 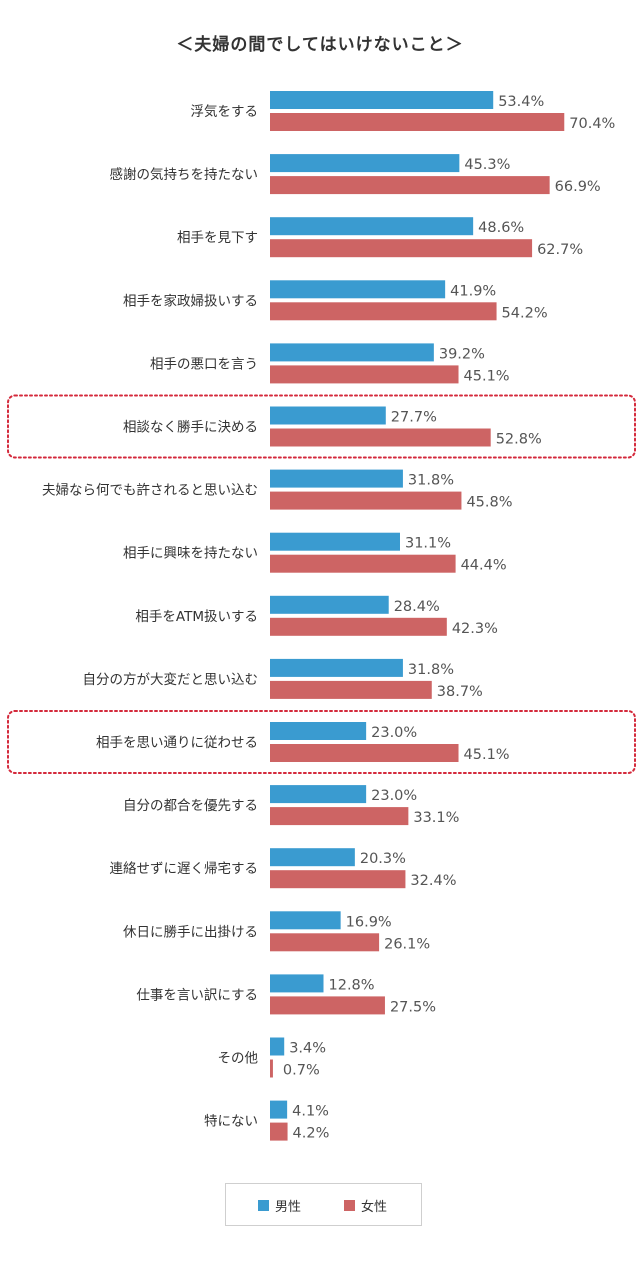 What do you see at coordinates (225, 112) in the screenshot?
I see `category-label: 浮気をする` at bounding box center [225, 112].